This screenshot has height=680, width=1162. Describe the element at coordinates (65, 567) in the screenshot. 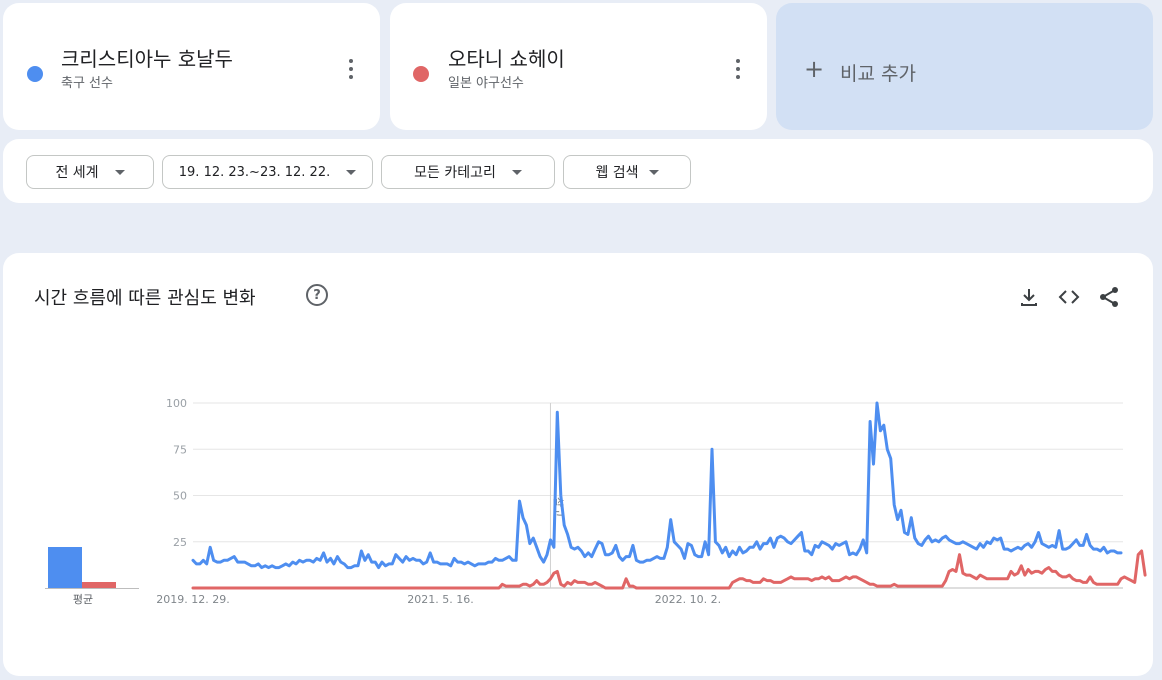

I see `average-bar-ronaldo` at that location.